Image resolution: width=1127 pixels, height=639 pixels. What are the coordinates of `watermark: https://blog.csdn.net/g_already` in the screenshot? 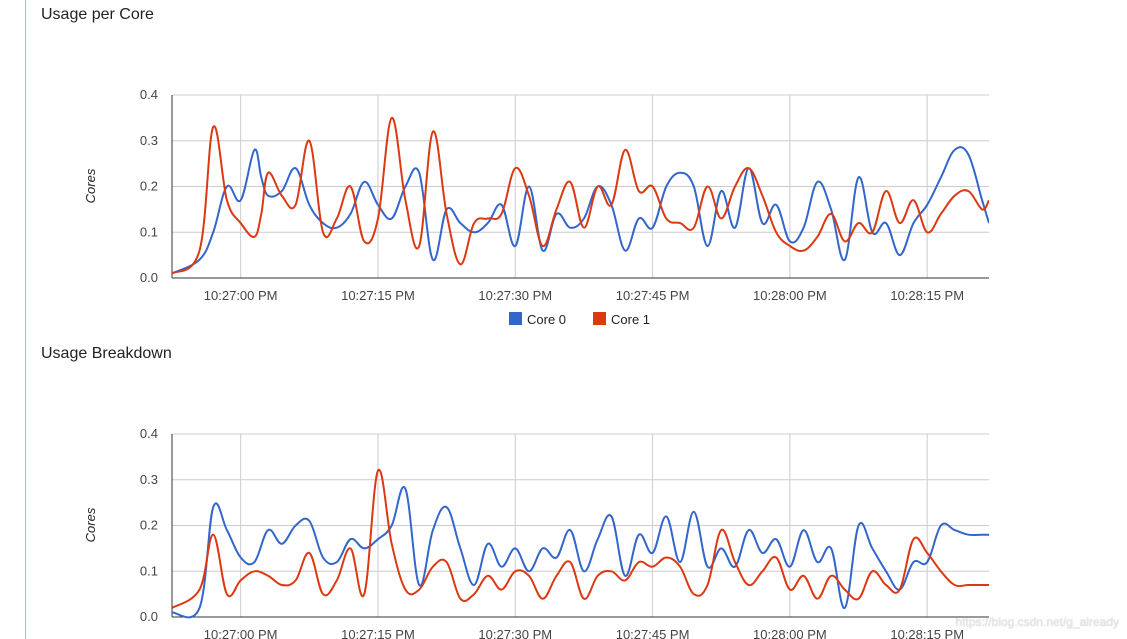 It's located at (1037, 622).